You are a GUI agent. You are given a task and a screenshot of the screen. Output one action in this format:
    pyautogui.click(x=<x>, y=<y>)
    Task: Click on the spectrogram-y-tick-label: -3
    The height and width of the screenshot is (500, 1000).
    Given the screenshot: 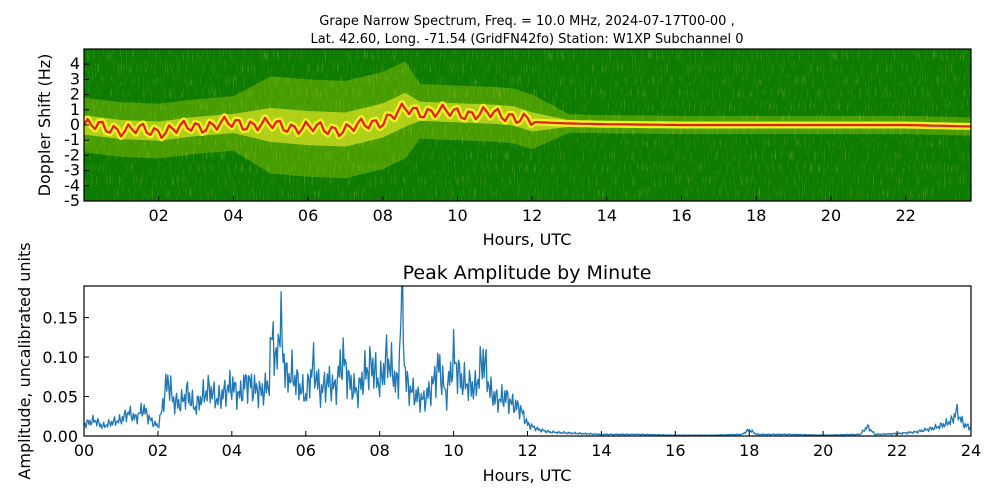 What is the action you would take?
    pyautogui.click(x=72, y=170)
    